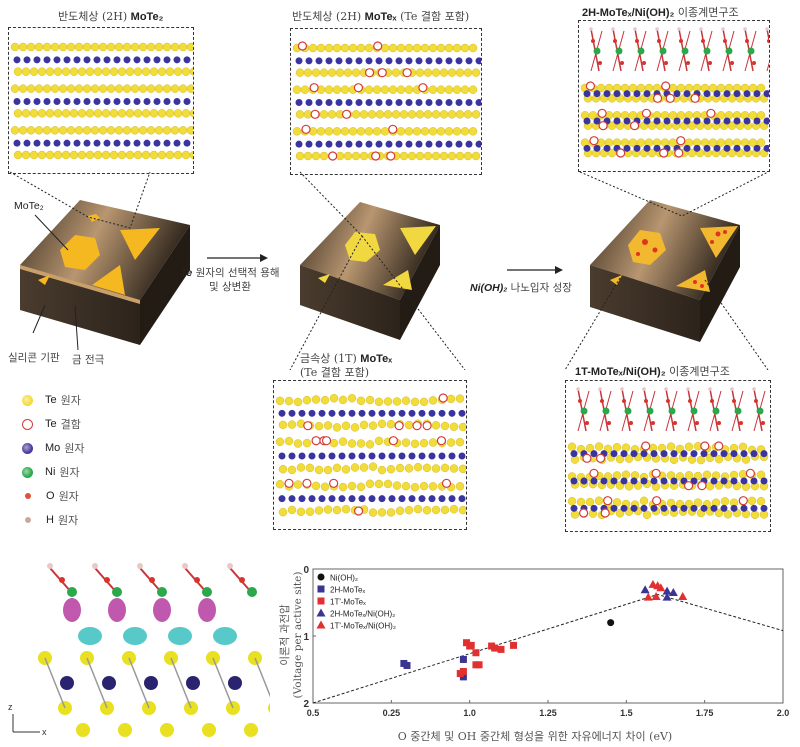 Image resolution: width=800 pixels, height=747 pixels. What do you see at coordinates (668, 456) in the screenshot?
I see `crystal-1t-heterostructure` at bounding box center [668, 456].